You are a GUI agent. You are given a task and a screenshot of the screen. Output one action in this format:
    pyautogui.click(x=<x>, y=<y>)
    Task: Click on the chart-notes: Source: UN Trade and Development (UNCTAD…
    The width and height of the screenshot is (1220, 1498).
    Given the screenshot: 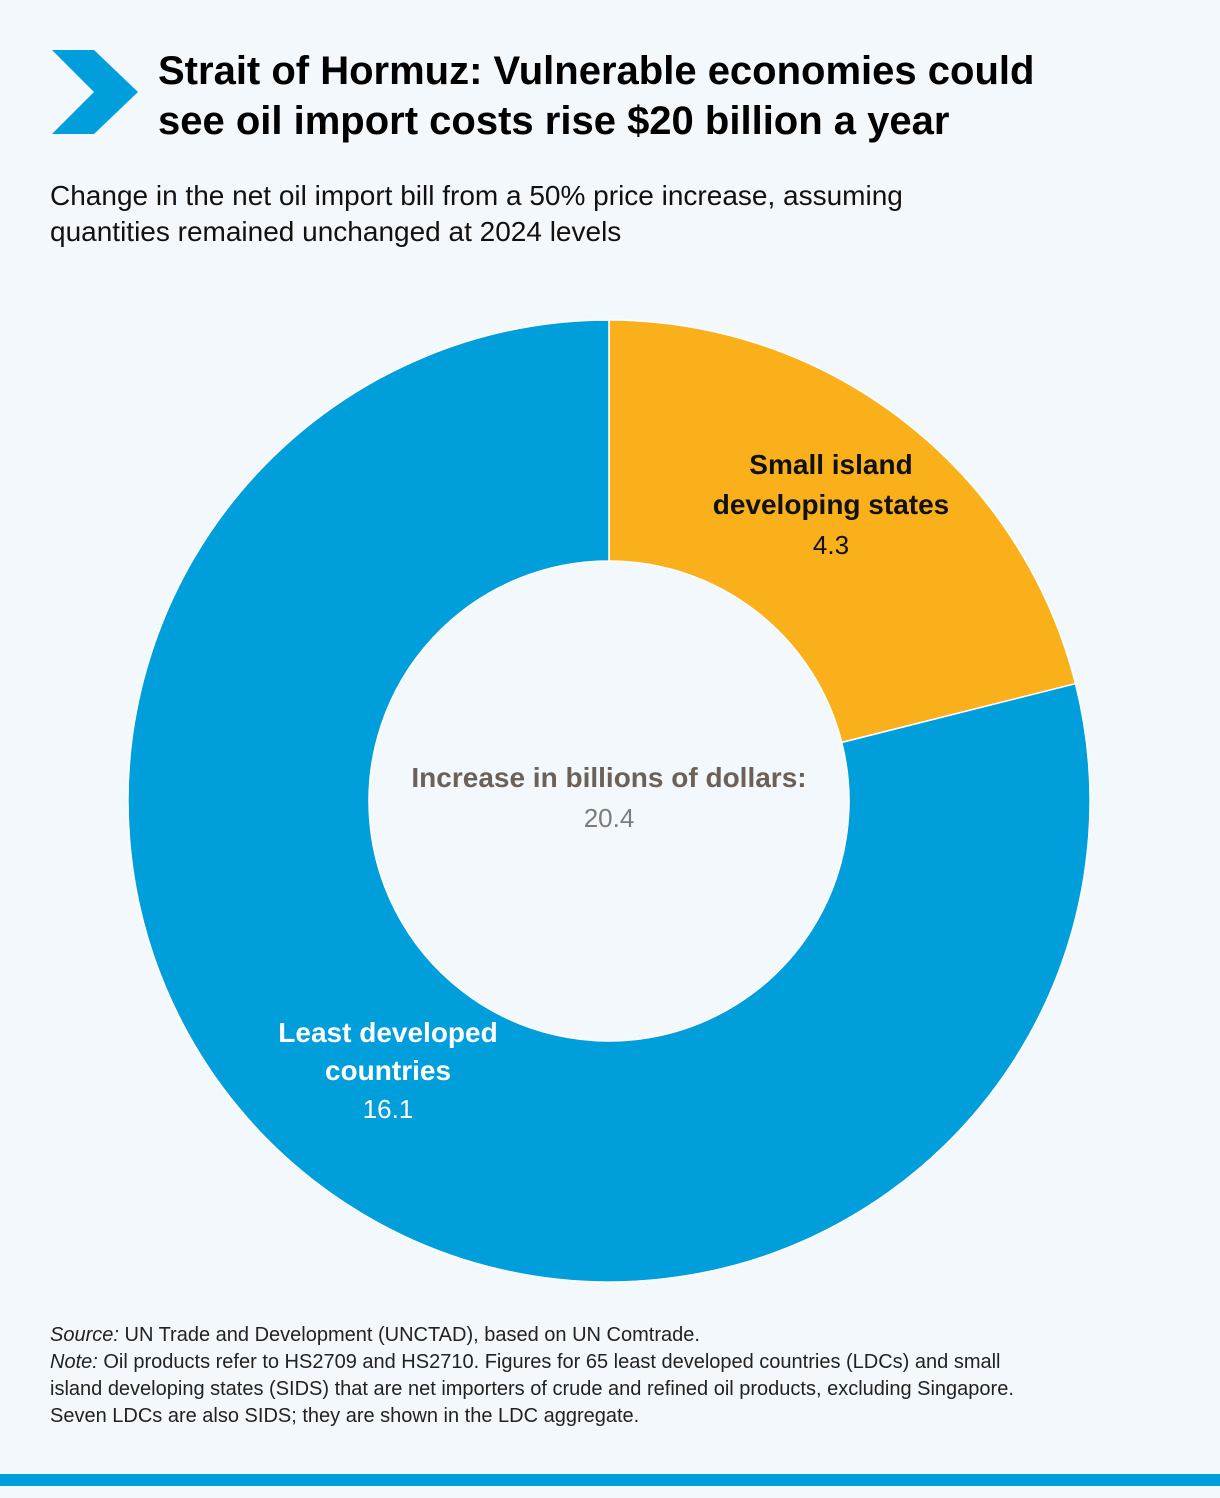 What is the action you would take?
    pyautogui.click(x=615, y=1376)
    